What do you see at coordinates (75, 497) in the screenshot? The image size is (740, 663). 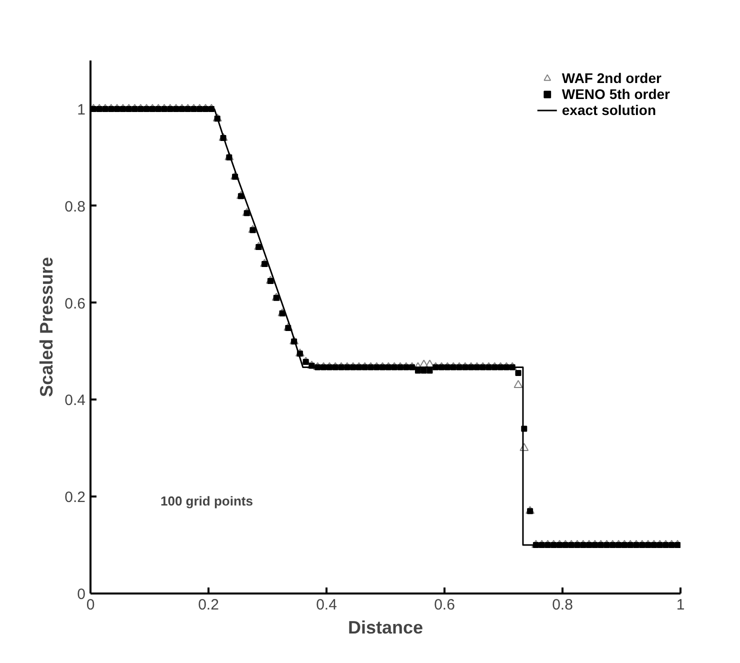 I see `y-tick-label: 0.2` at bounding box center [75, 497].